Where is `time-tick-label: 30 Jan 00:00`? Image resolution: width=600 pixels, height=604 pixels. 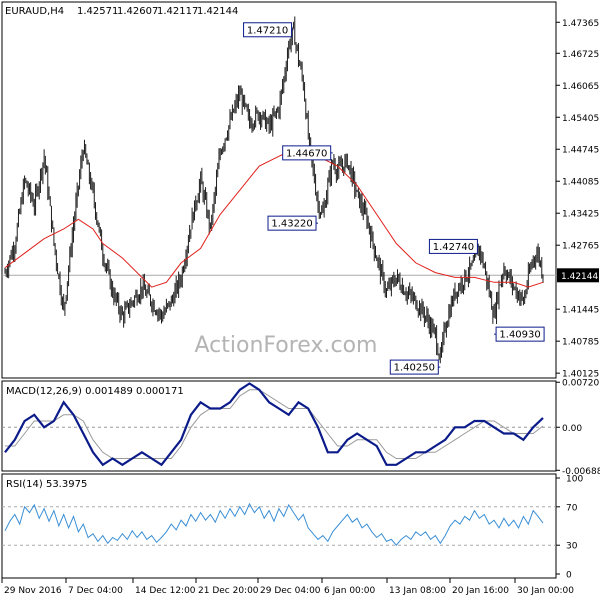
time-tick-label: 30 Jan 00:00 is located at coordinates (545, 591).